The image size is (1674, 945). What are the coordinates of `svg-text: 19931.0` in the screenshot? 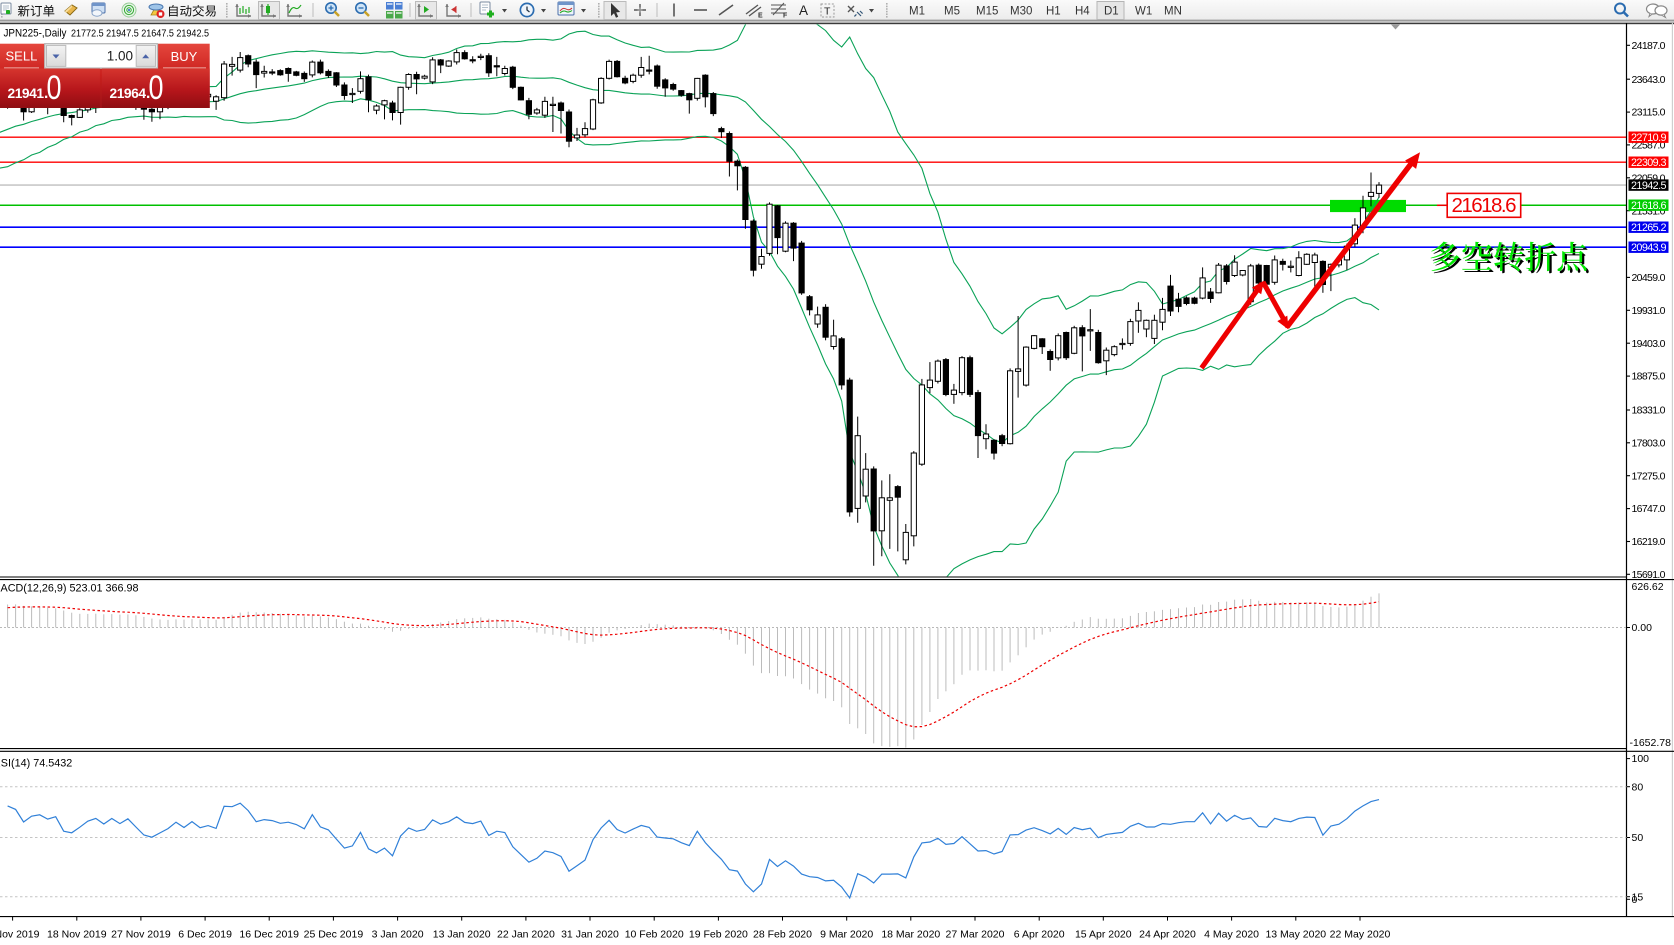 It's located at (1649, 311).